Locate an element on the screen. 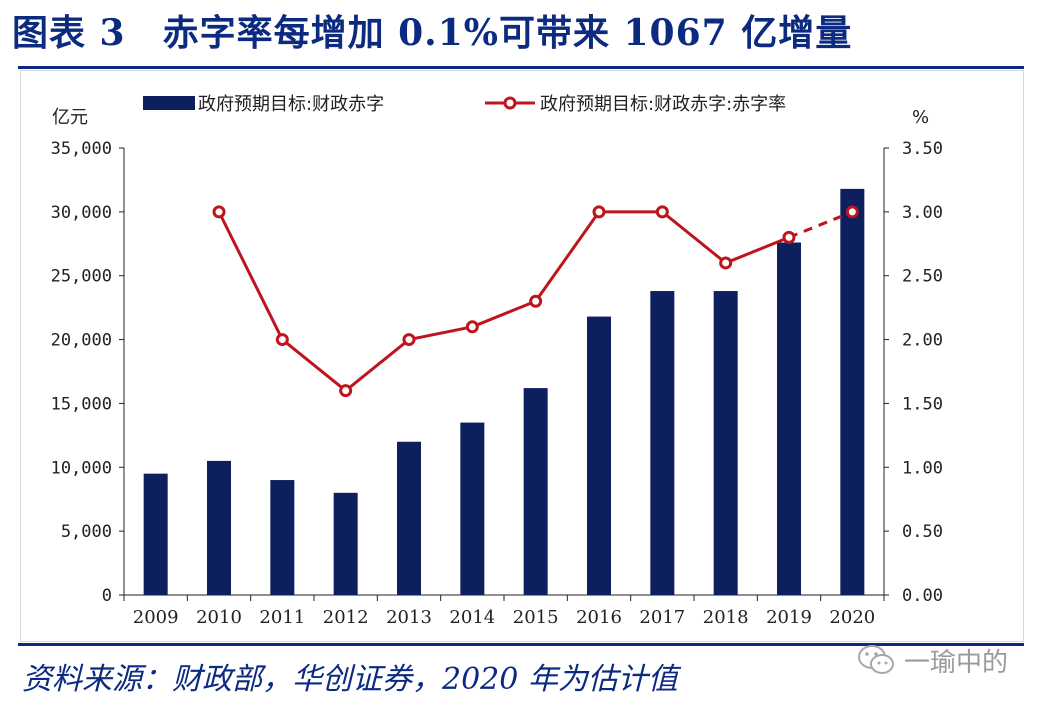 This screenshot has height=703, width=1048. left-tick-label: 15,000 is located at coordinates (81, 404).